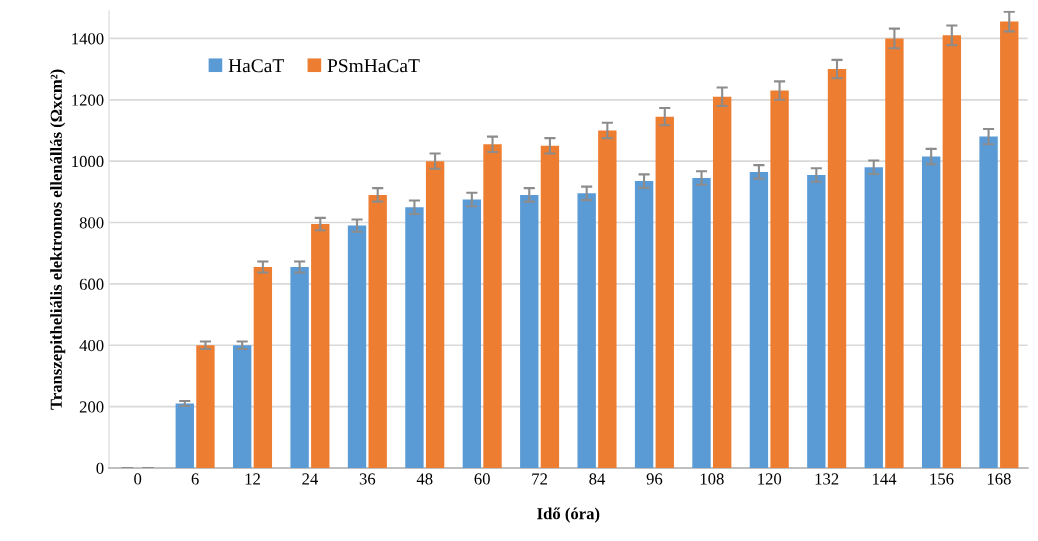 This screenshot has height=541, width=1038. Describe the element at coordinates (88, 39) in the screenshot. I see `y-tick-label: 1400` at that location.